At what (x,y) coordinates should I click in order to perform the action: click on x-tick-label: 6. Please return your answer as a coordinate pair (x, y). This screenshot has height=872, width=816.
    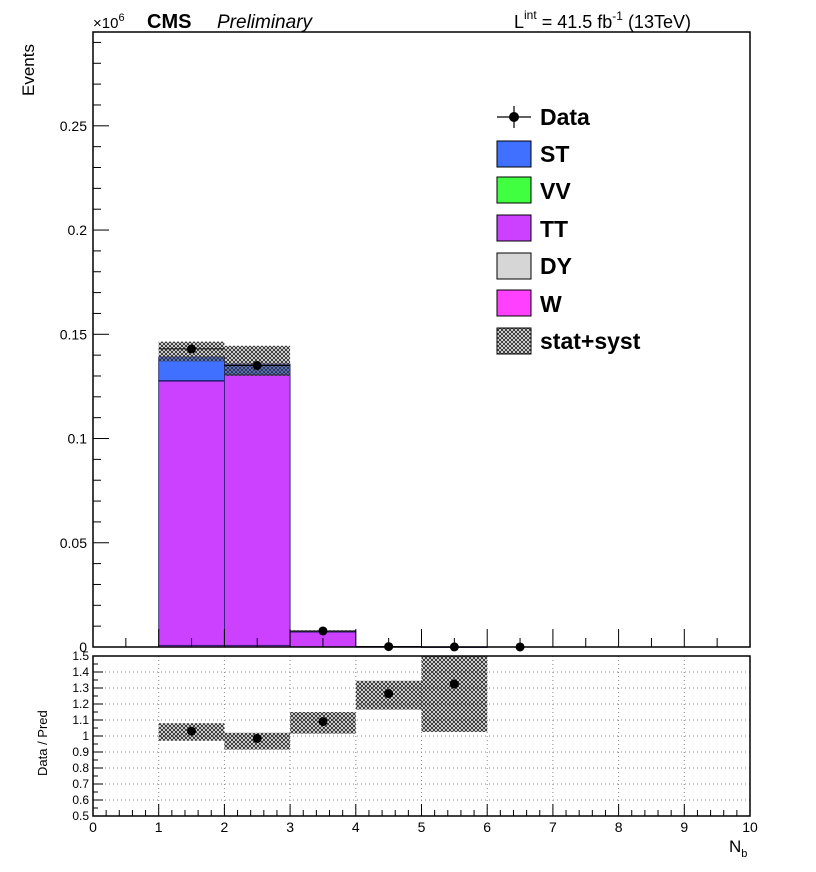
    Looking at the image, I should click on (487, 827).